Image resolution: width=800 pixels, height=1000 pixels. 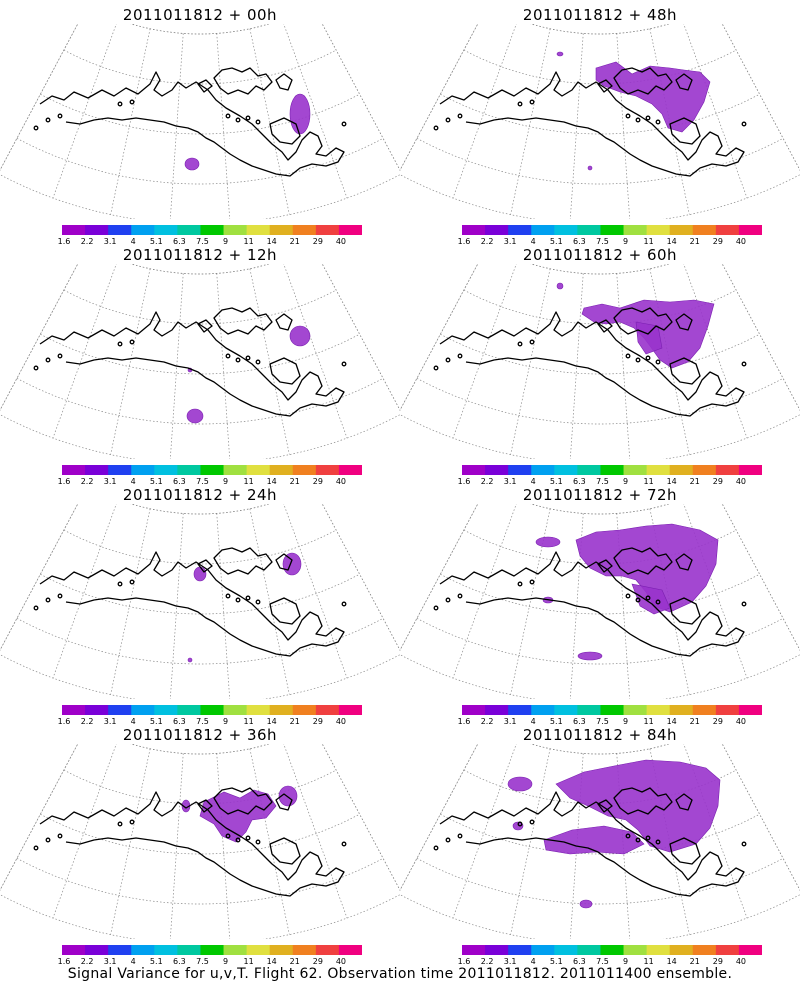 I want to click on colorbar-tick-label: 29, so click(x=317, y=961).